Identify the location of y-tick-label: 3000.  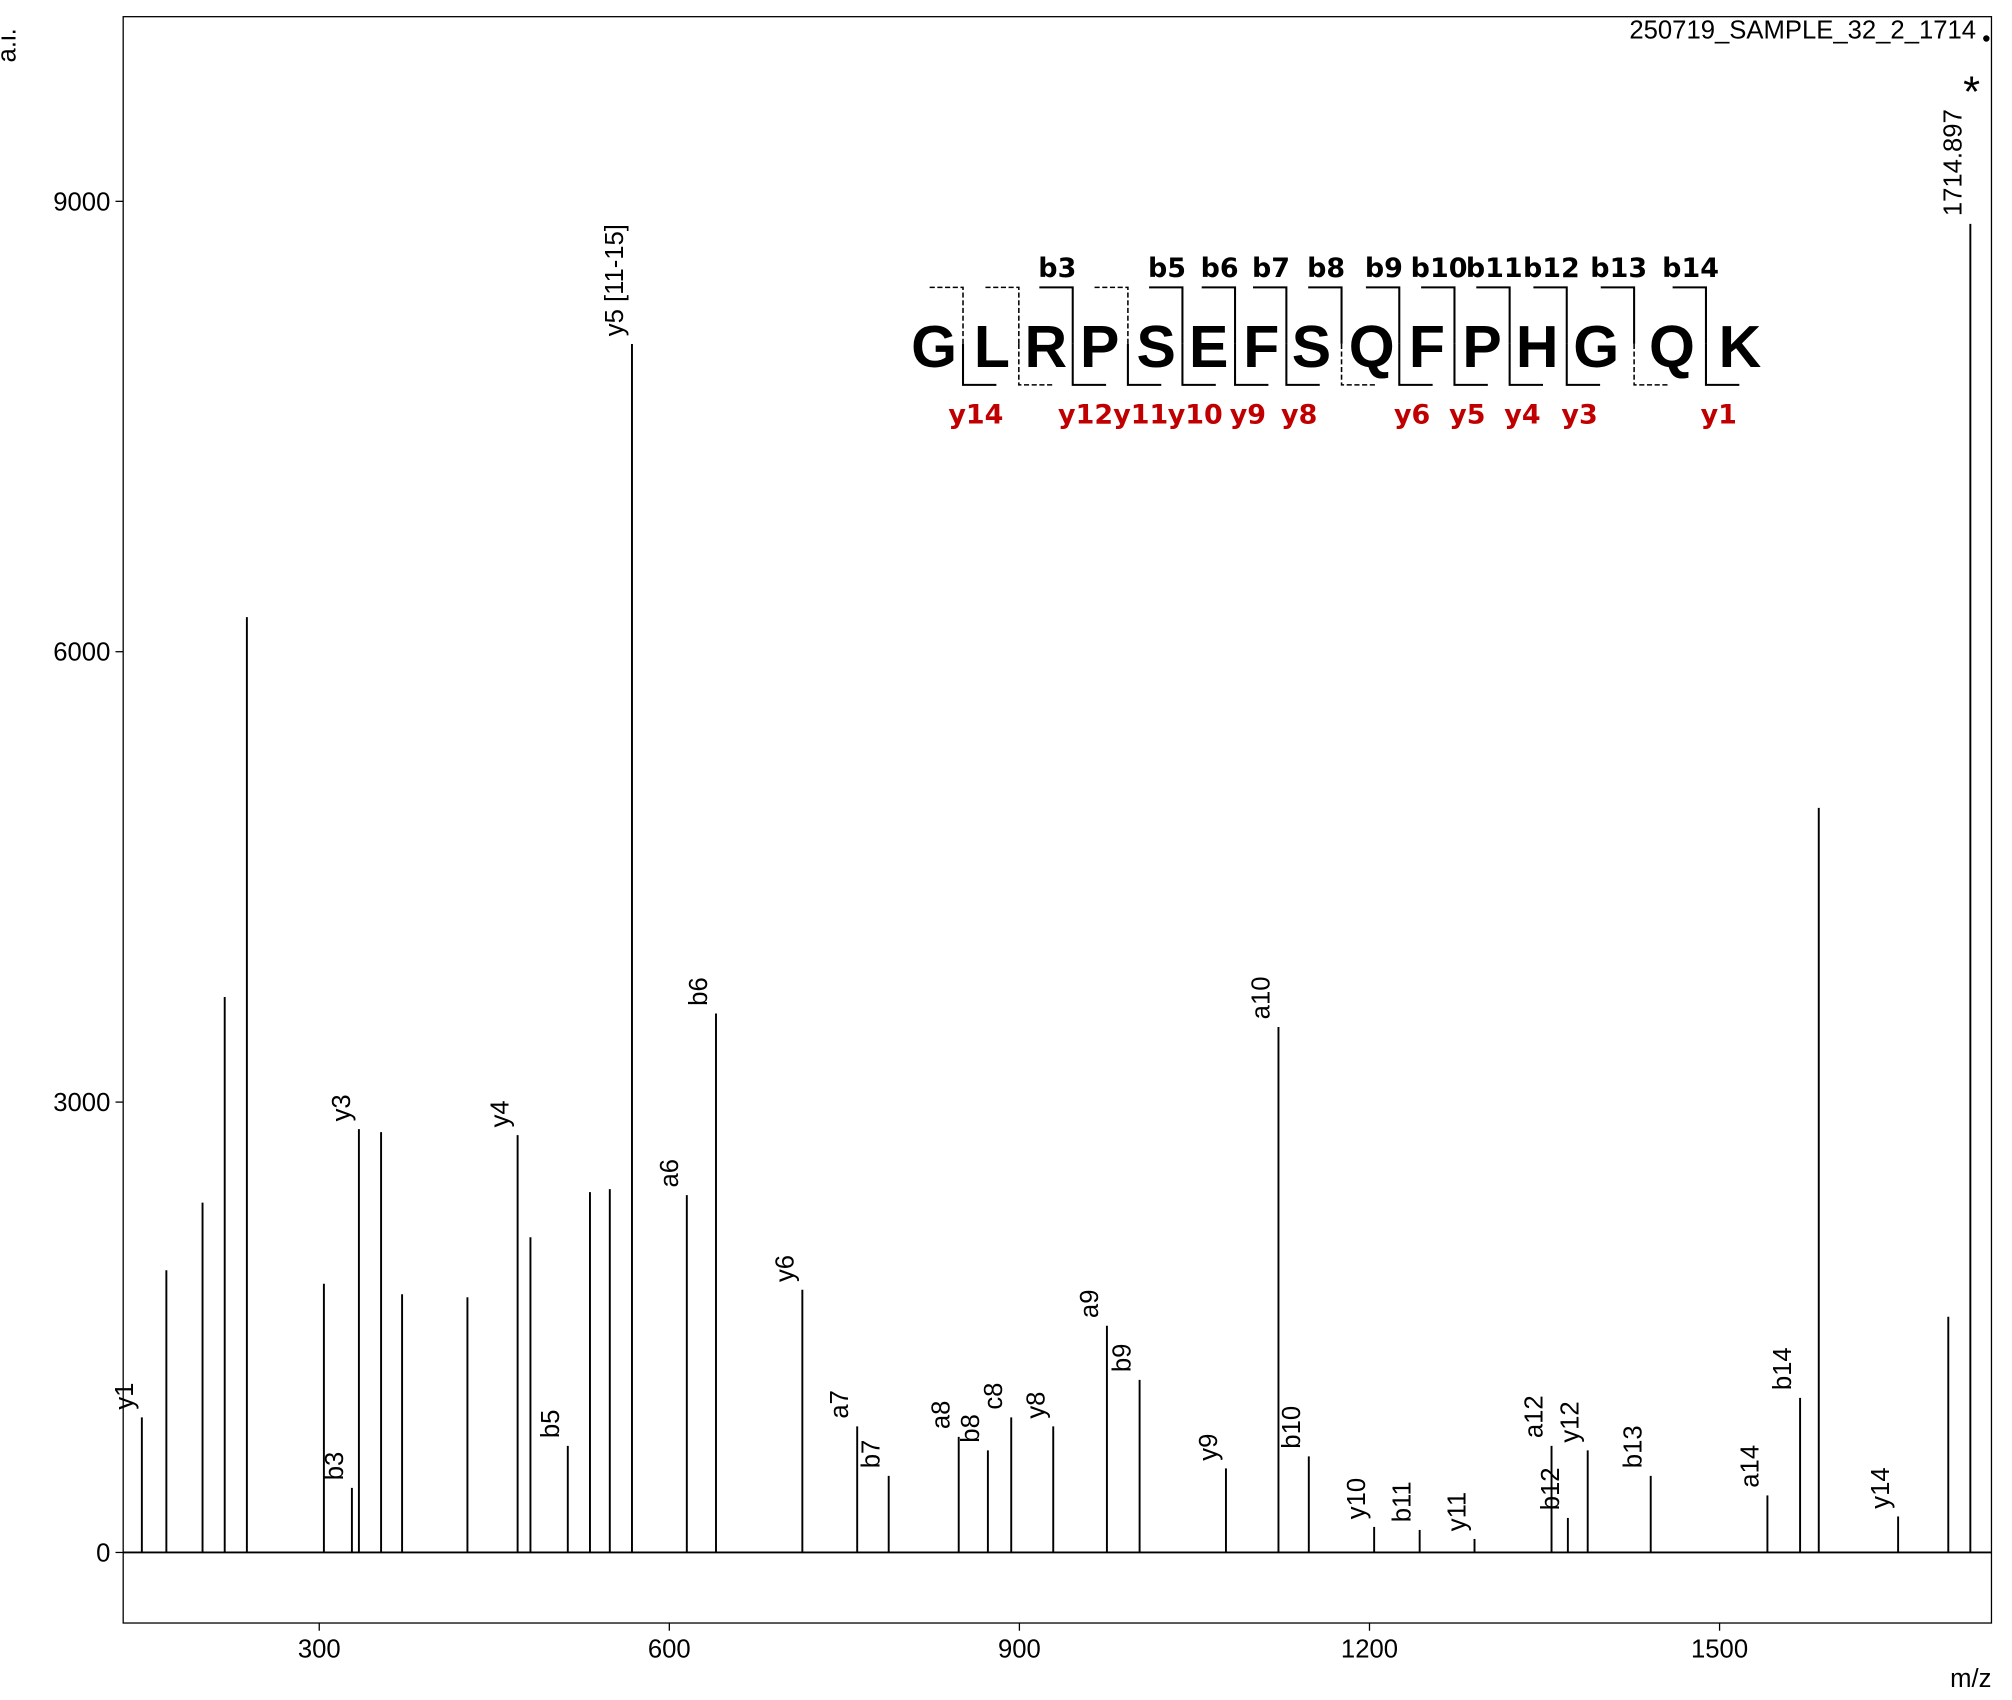
(81, 1103).